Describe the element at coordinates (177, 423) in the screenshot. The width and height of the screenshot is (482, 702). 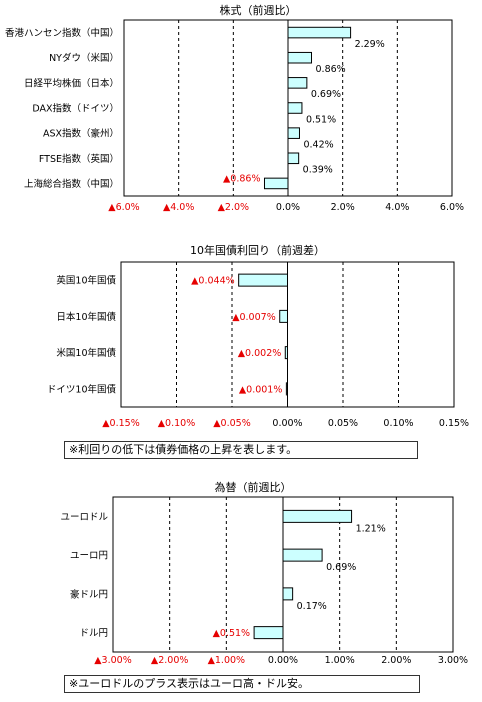
I see `bond-tick-label: ▲0.10%` at that location.